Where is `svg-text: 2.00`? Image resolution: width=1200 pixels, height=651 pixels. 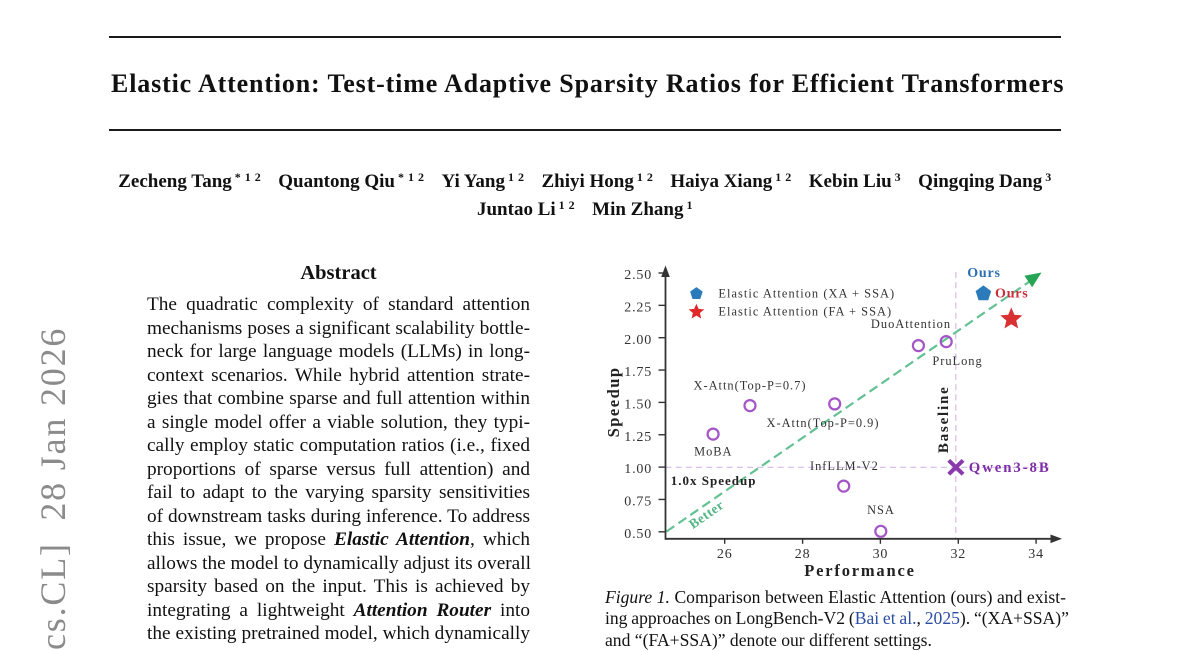 svg-text: 2.00 is located at coordinates (638, 340).